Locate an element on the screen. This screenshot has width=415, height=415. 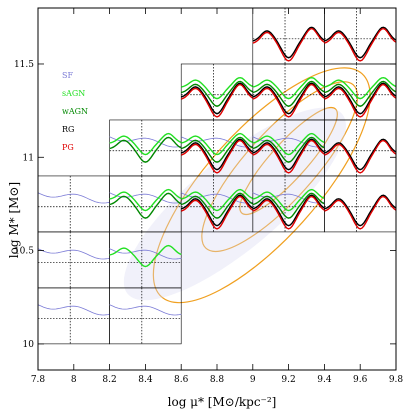
legend-entry-sagn: sAGN is located at coordinates (73, 93).